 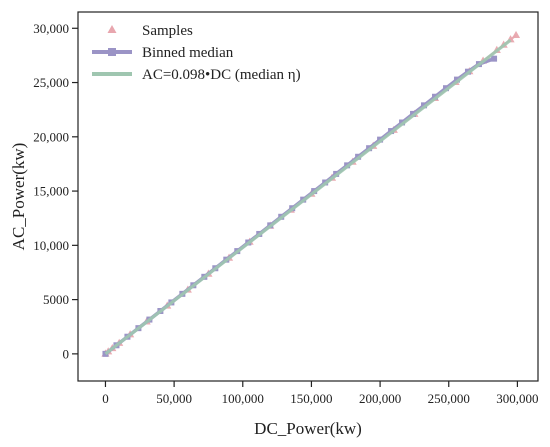 What do you see at coordinates (243, 398) in the screenshot?
I see `x-tick-label: 100,000` at bounding box center [243, 398].